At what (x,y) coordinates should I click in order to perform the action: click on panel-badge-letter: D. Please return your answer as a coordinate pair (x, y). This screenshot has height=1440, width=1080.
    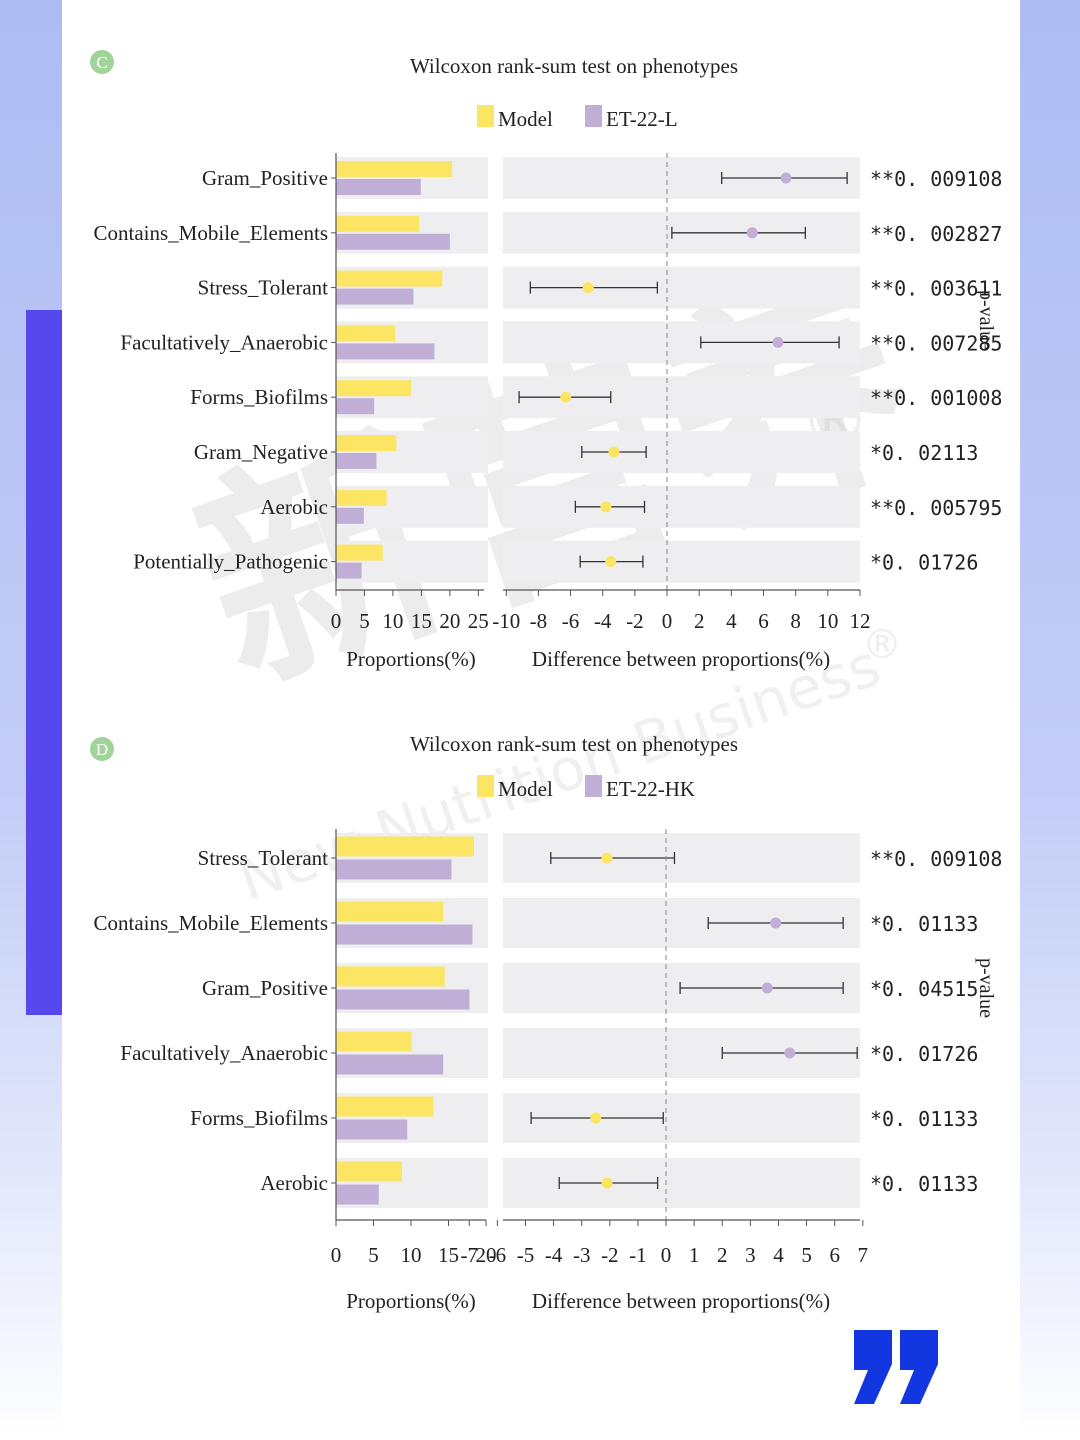
    Looking at the image, I should click on (102, 749).